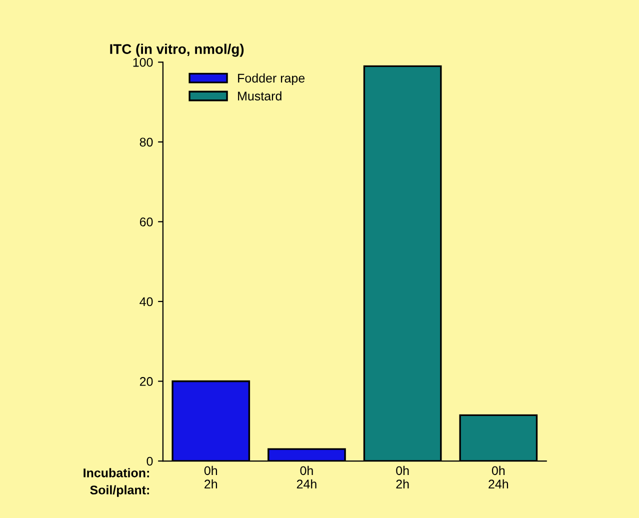  I want to click on text: Soil/plant:, so click(119, 491).